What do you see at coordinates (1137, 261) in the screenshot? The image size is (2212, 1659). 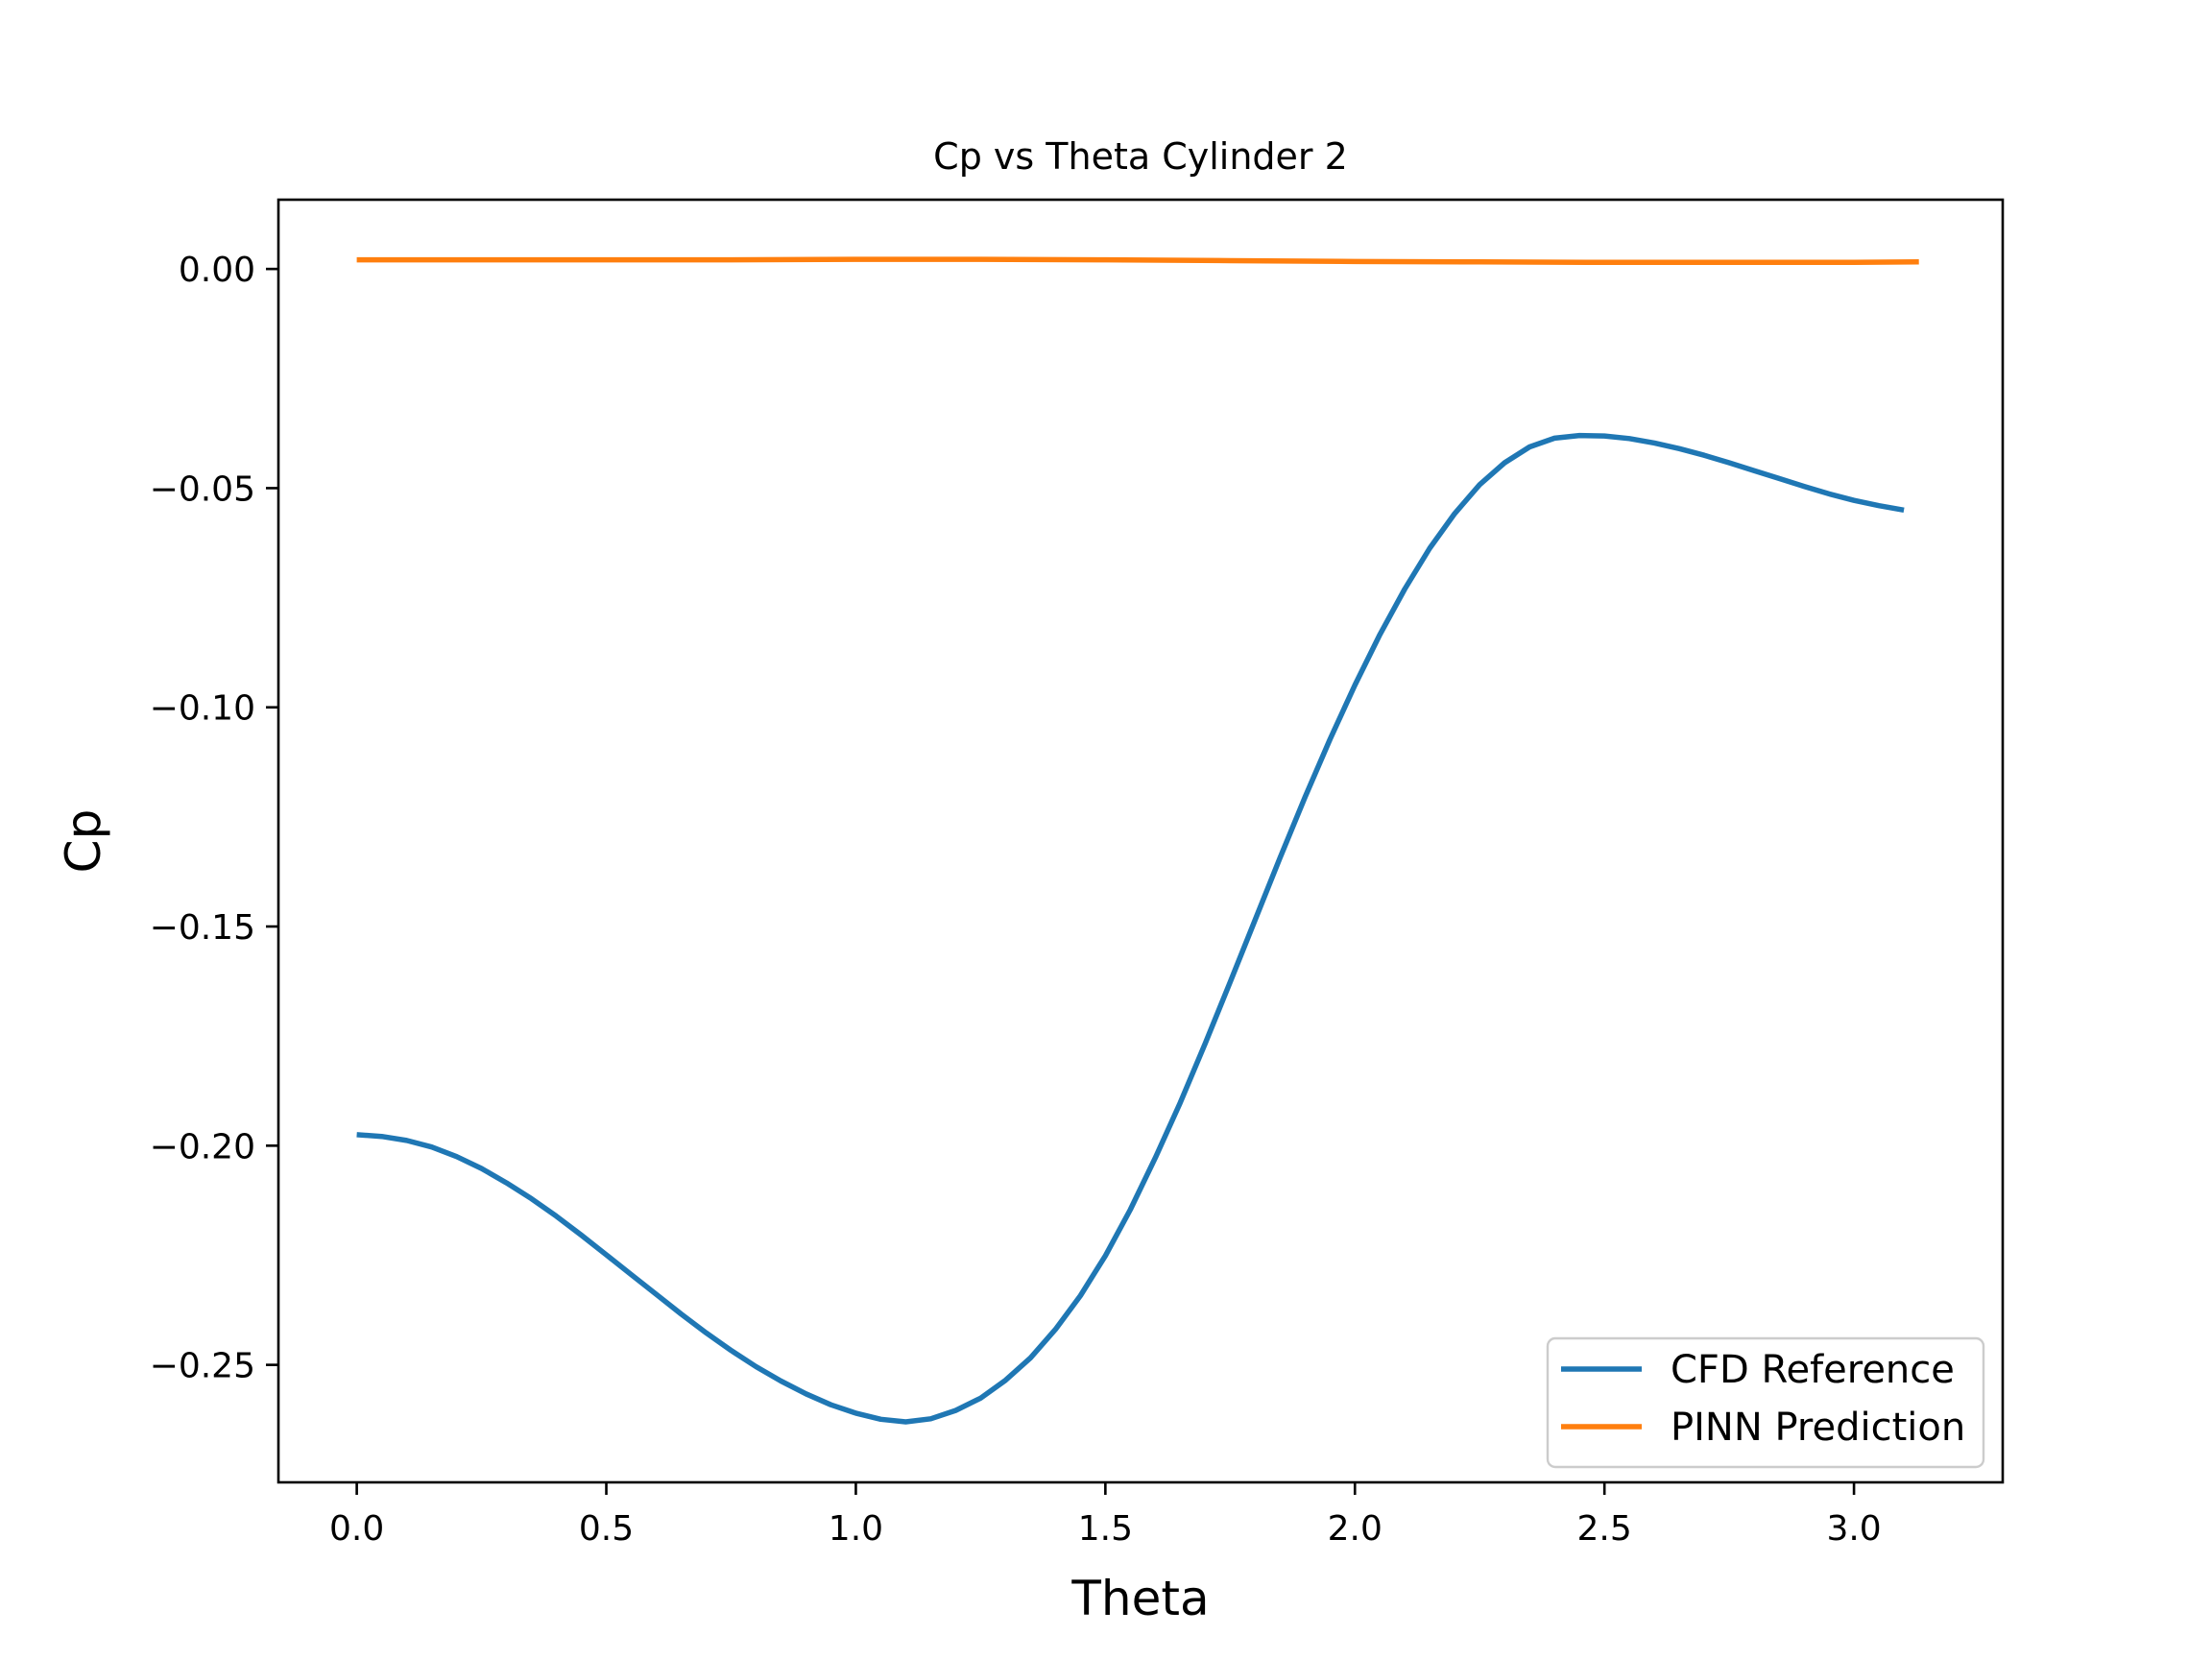 I see `series-line-pinn-prediction` at bounding box center [1137, 261].